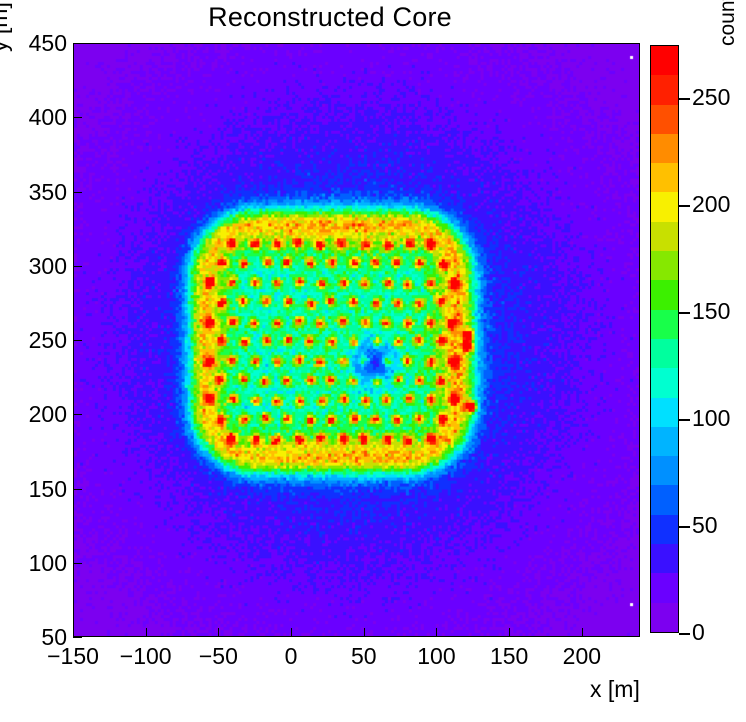 This screenshot has height=722, width=746. What do you see at coordinates (47, 117) in the screenshot?
I see `y-tick-label: 400` at bounding box center [47, 117].